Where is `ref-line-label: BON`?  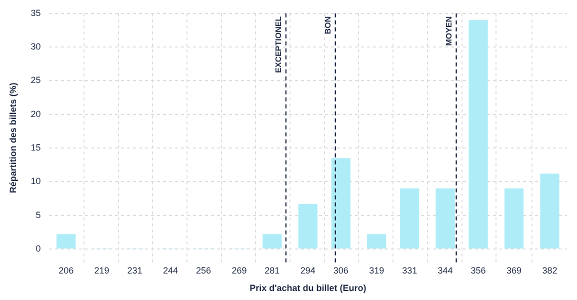
ref-line-label: BON is located at coordinates (328, 25).